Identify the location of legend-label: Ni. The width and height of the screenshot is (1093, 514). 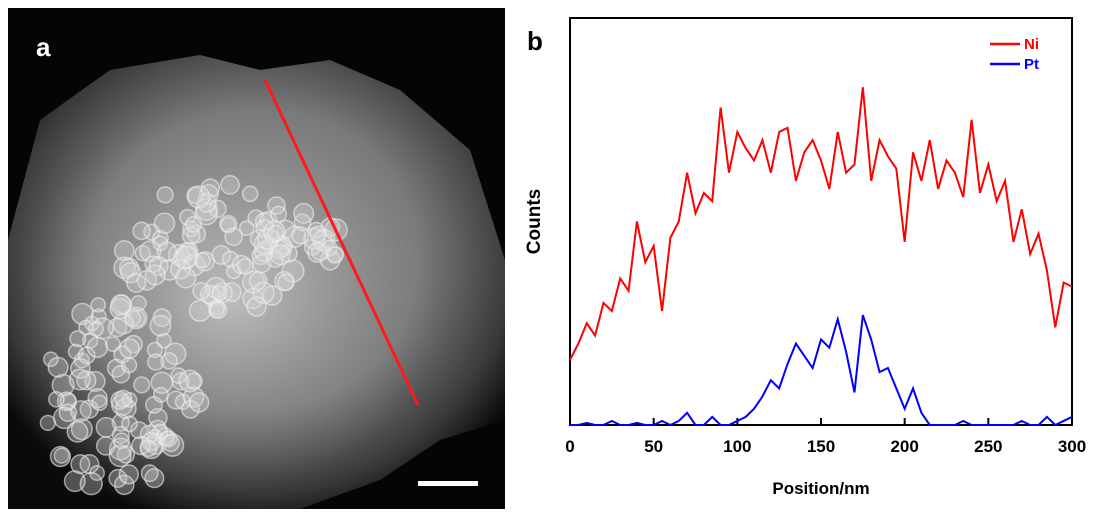
(1031, 44).